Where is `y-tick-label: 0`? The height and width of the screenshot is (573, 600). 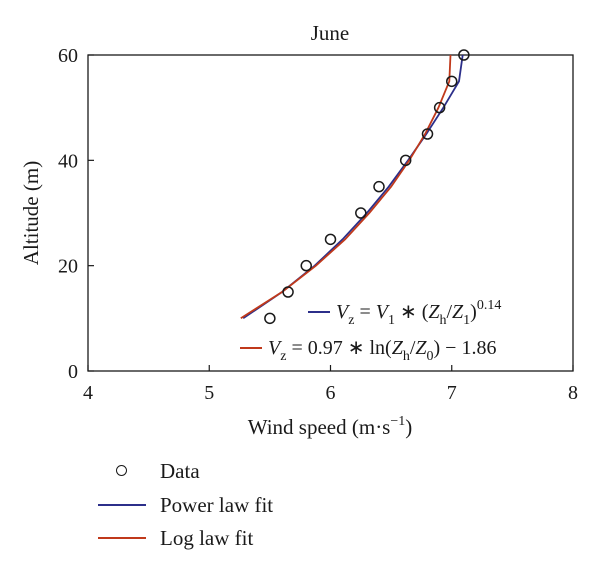 y-tick-label: 0 is located at coordinates (73, 372).